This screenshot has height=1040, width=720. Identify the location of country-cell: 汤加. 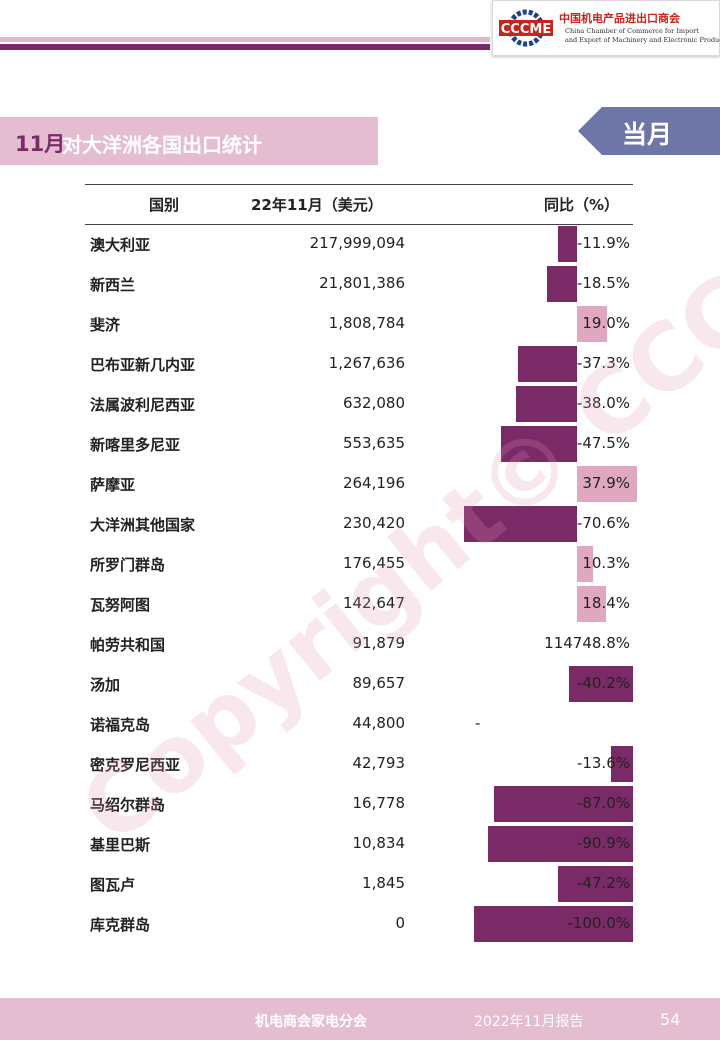
(105, 685).